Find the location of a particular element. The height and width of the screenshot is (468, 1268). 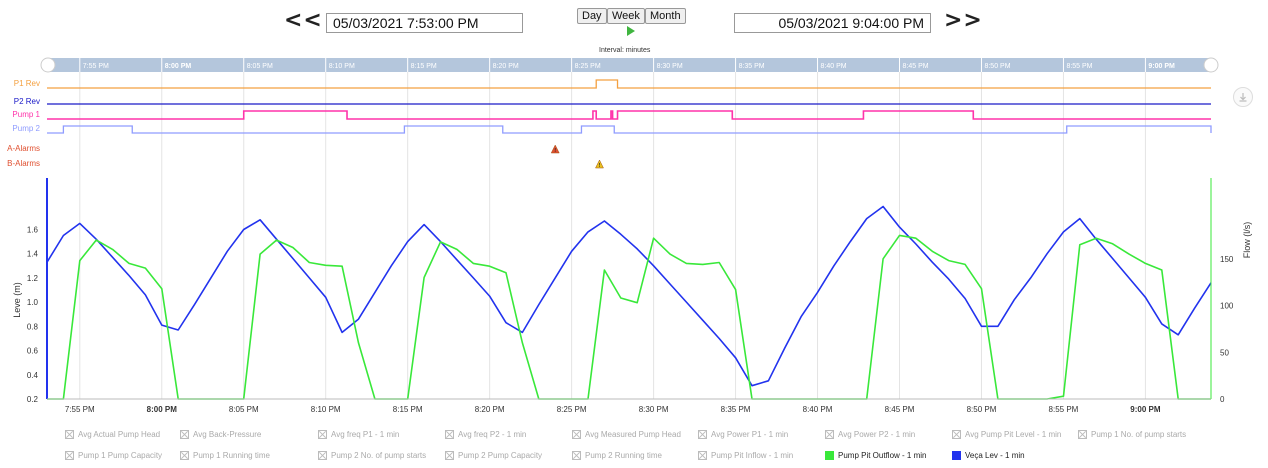

navigator-tick-label: 8:00 PM is located at coordinates (178, 66).